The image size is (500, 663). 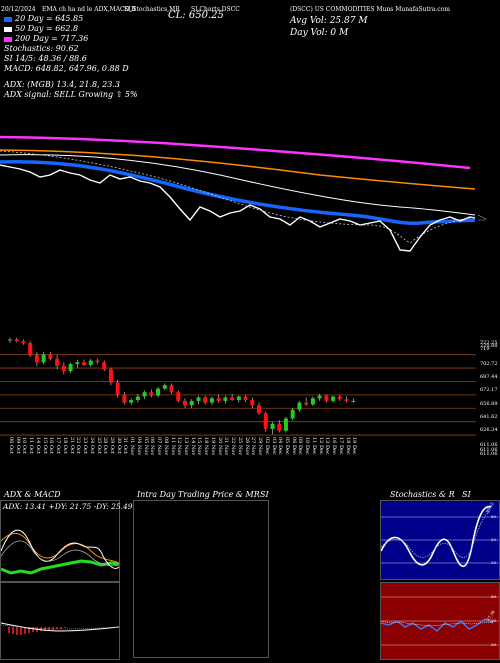 I want to click on stoch-tick-80: 80, so click(x=494, y=516).